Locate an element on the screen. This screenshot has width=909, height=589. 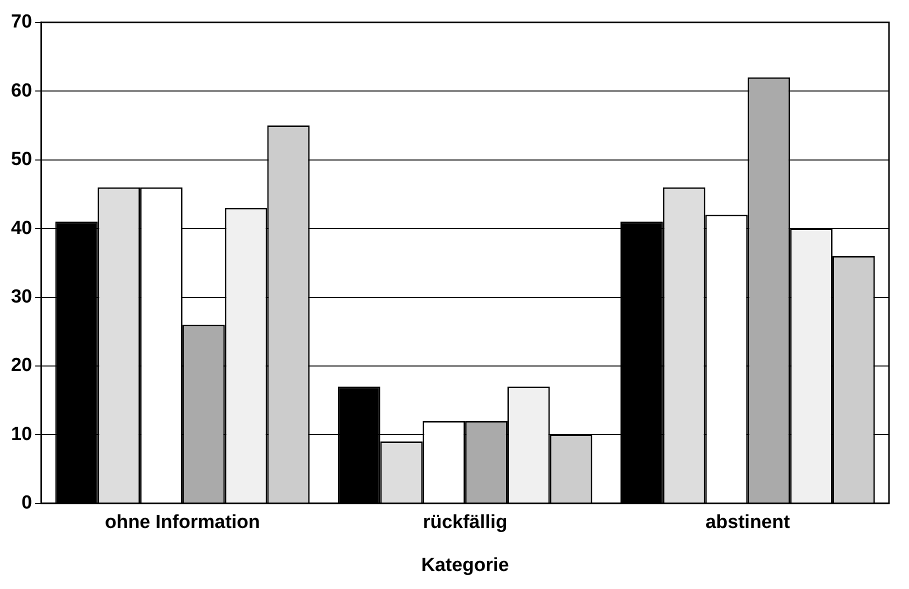
x-axis-title: Kategorie is located at coordinates (465, 565).